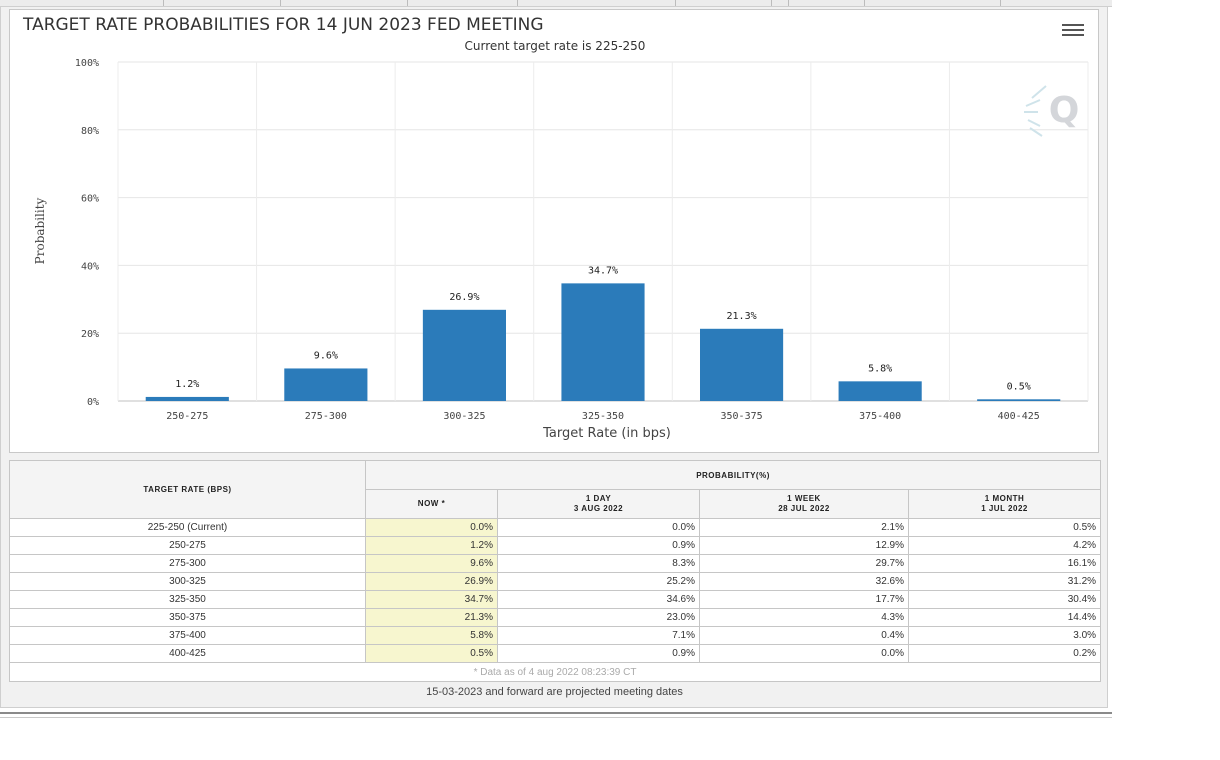  I want to click on row-1month: 0.5%, so click(1004, 527).